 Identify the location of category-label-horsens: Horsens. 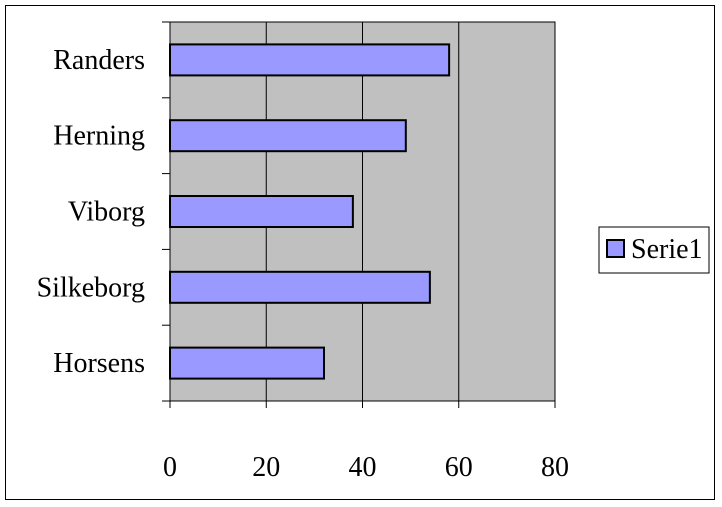
(99, 363).